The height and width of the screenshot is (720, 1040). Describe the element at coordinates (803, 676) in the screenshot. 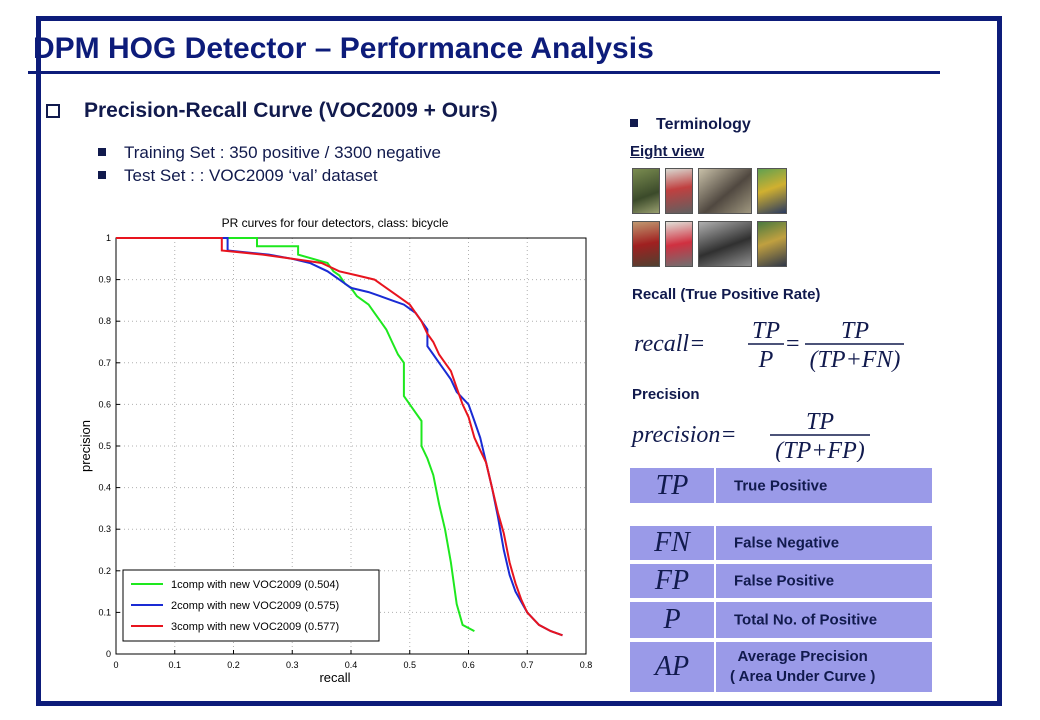

I see `term-description-line2: ( Area Under Curve )` at that location.